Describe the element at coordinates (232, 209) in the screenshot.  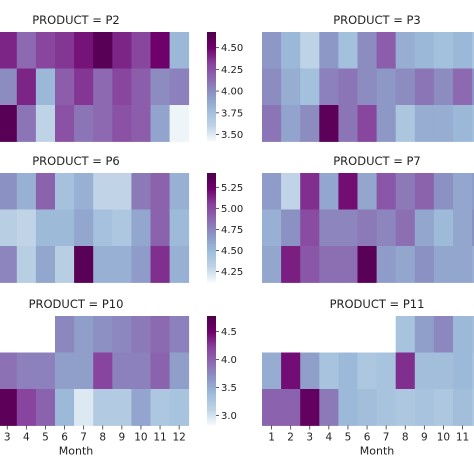
I see `colorbar-tick-label: 5.00` at that location.